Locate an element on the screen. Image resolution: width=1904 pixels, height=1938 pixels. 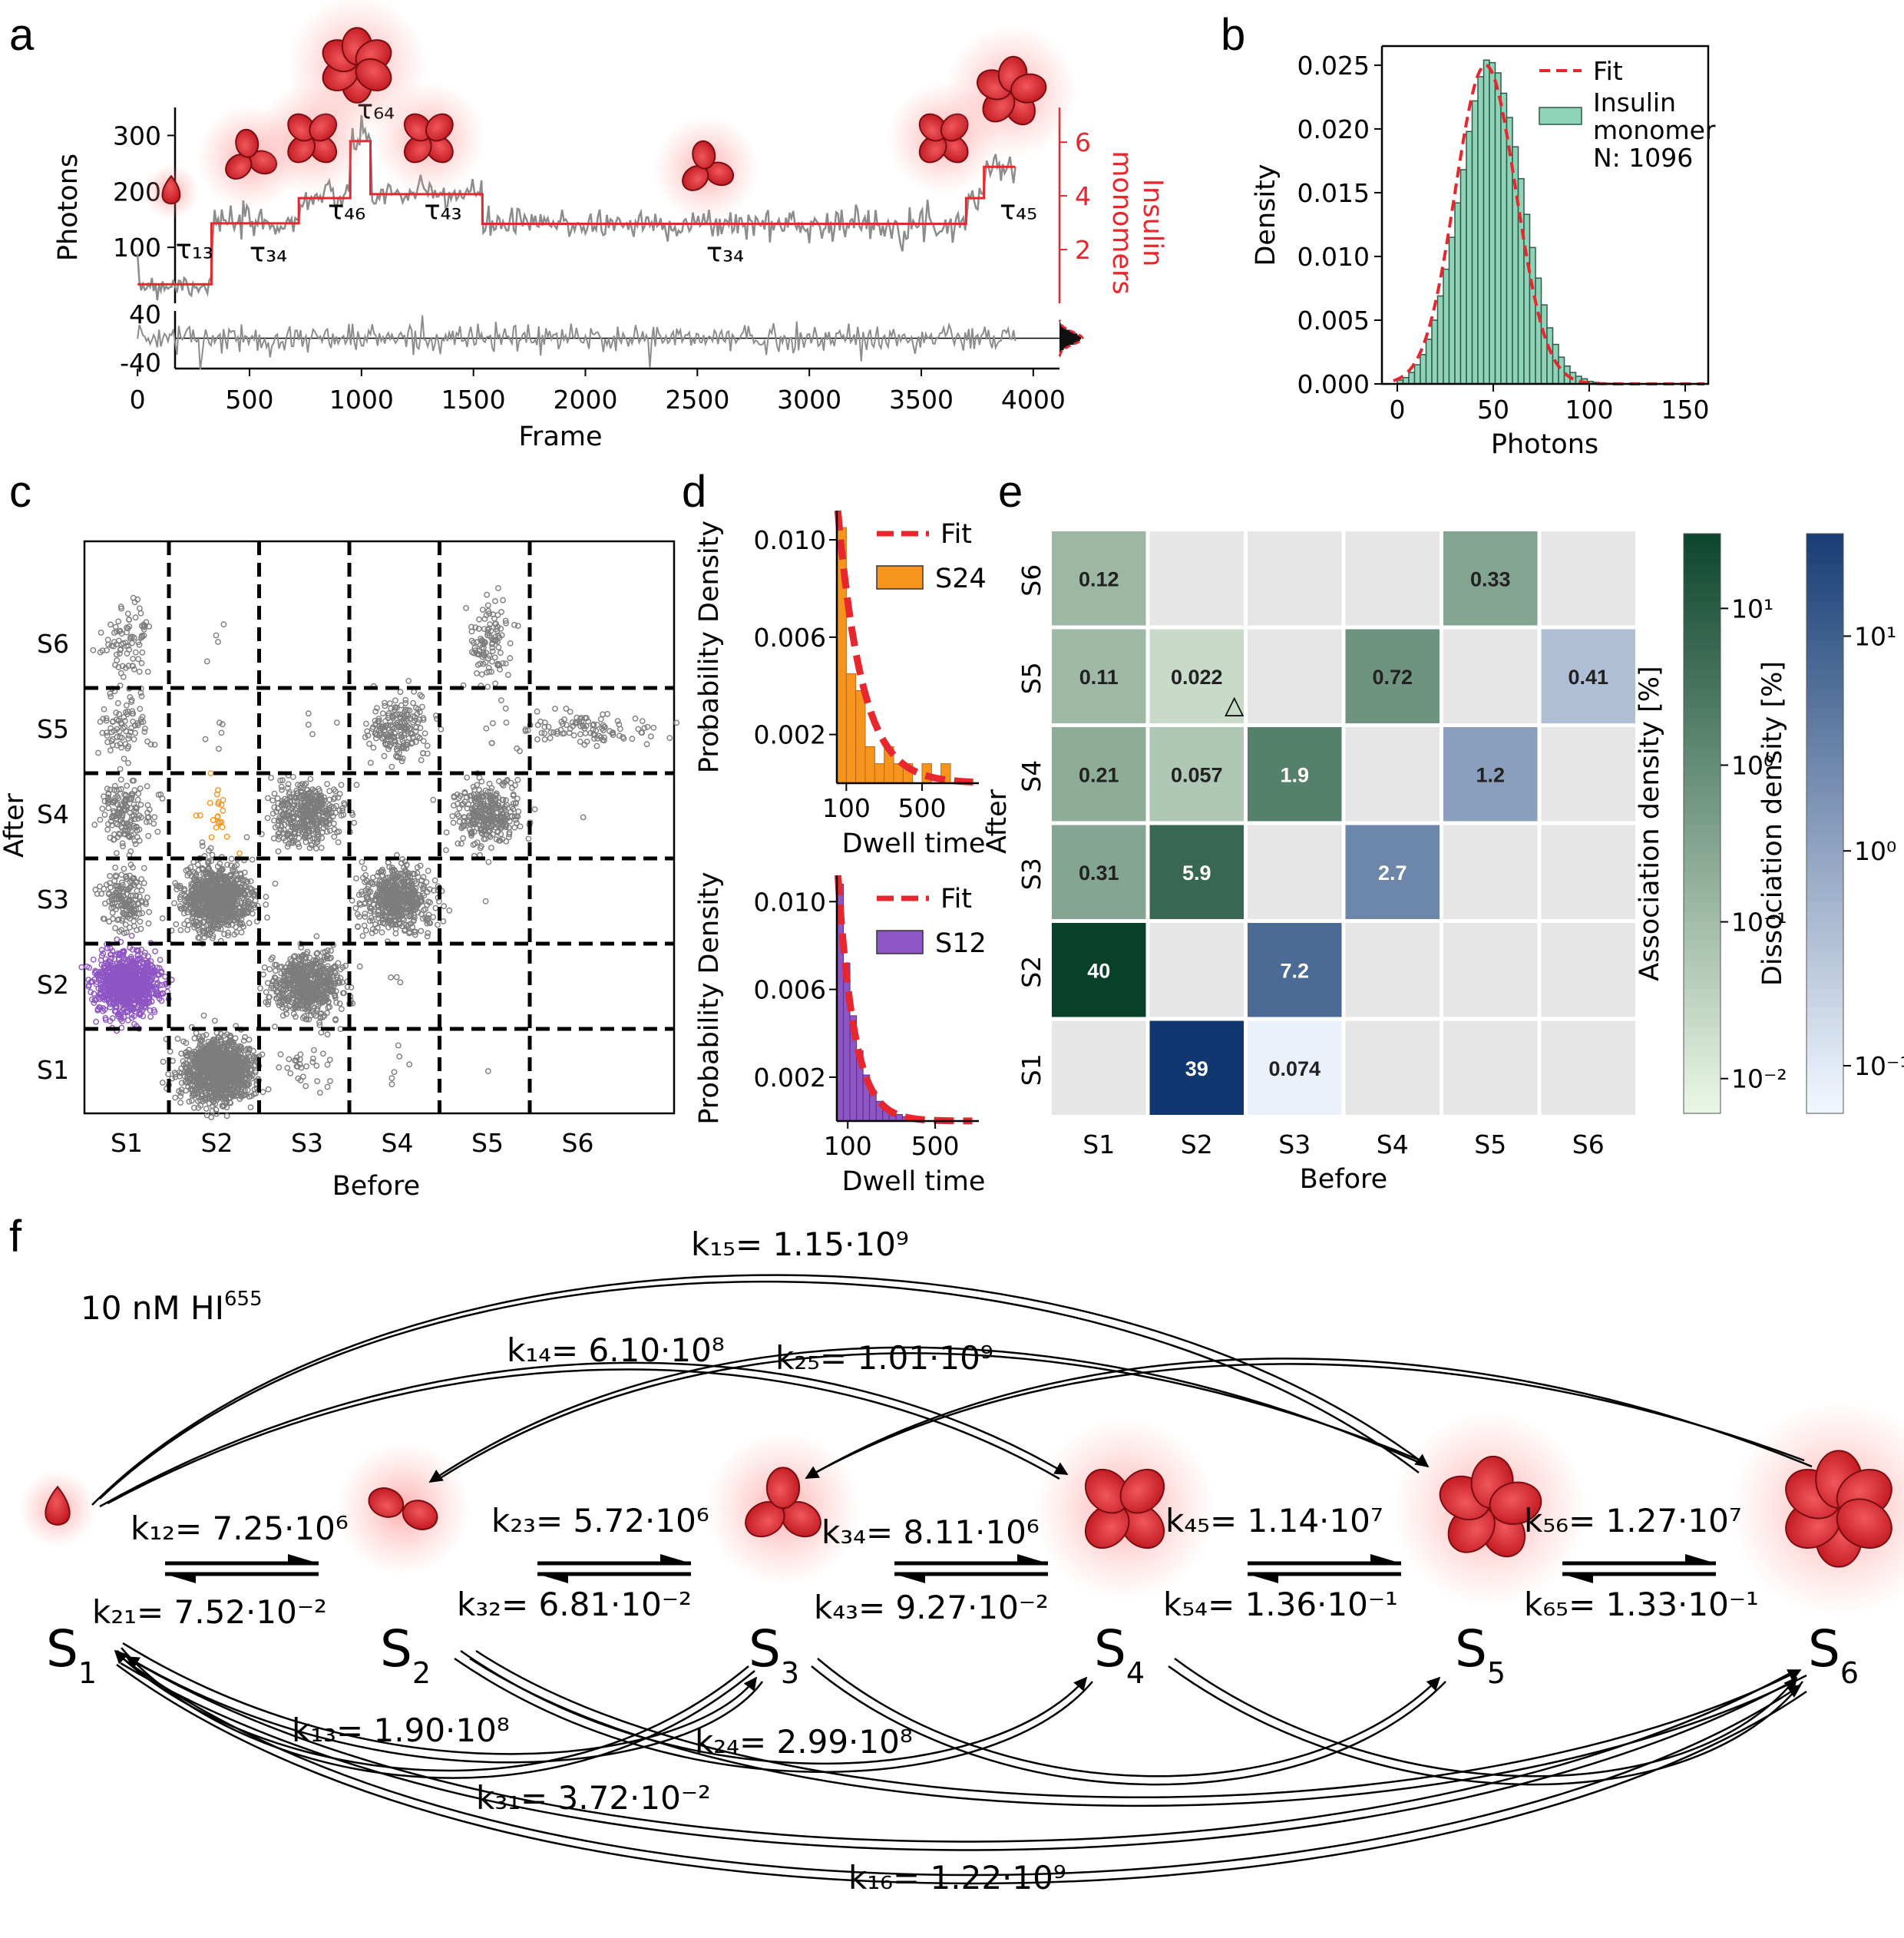
y-axis-title: Density is located at coordinates (1266, 215).